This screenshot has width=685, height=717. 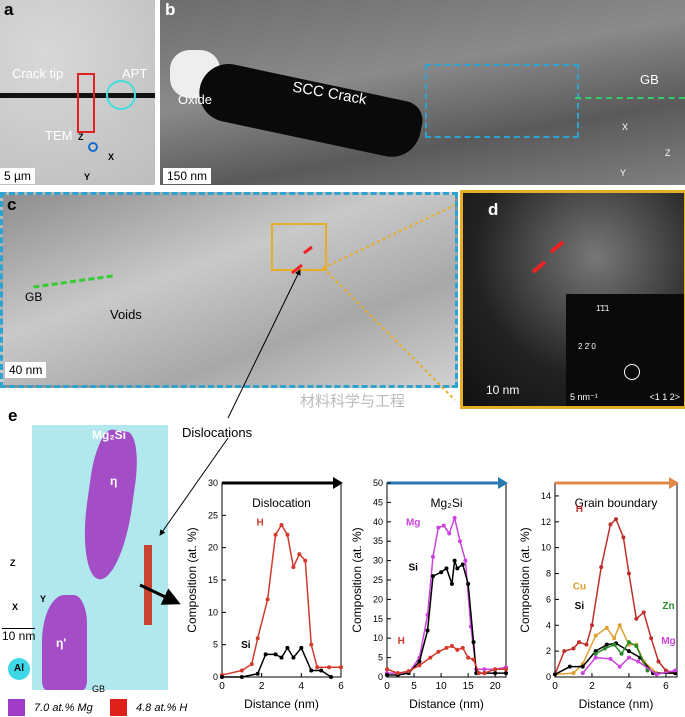 What do you see at coordinates (9, 9) in the screenshot?
I see `panel-a-label: a` at bounding box center [9, 9].